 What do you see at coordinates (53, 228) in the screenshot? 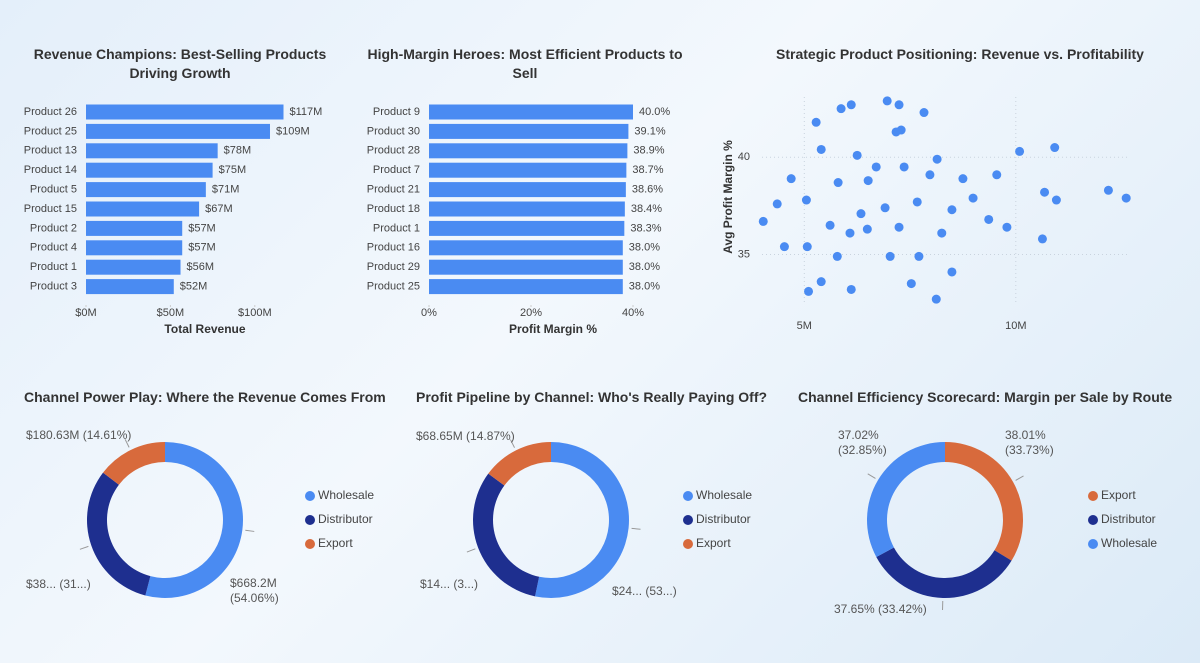
I see `category-label: Product 2` at bounding box center [53, 228].